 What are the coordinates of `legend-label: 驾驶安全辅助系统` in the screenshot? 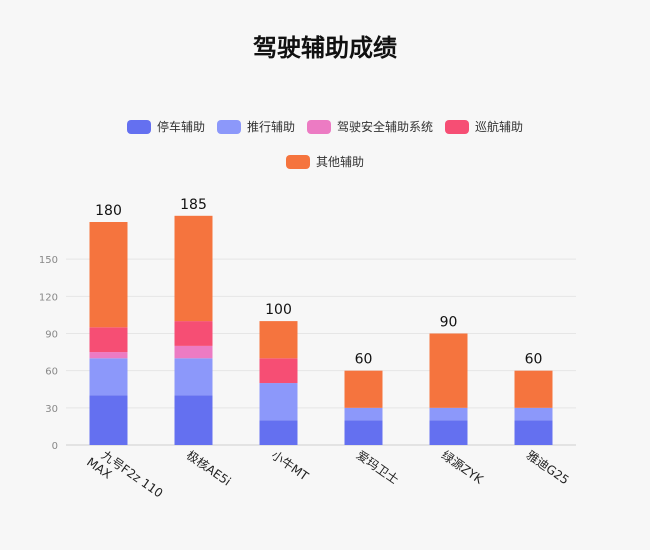 It's located at (385, 127).